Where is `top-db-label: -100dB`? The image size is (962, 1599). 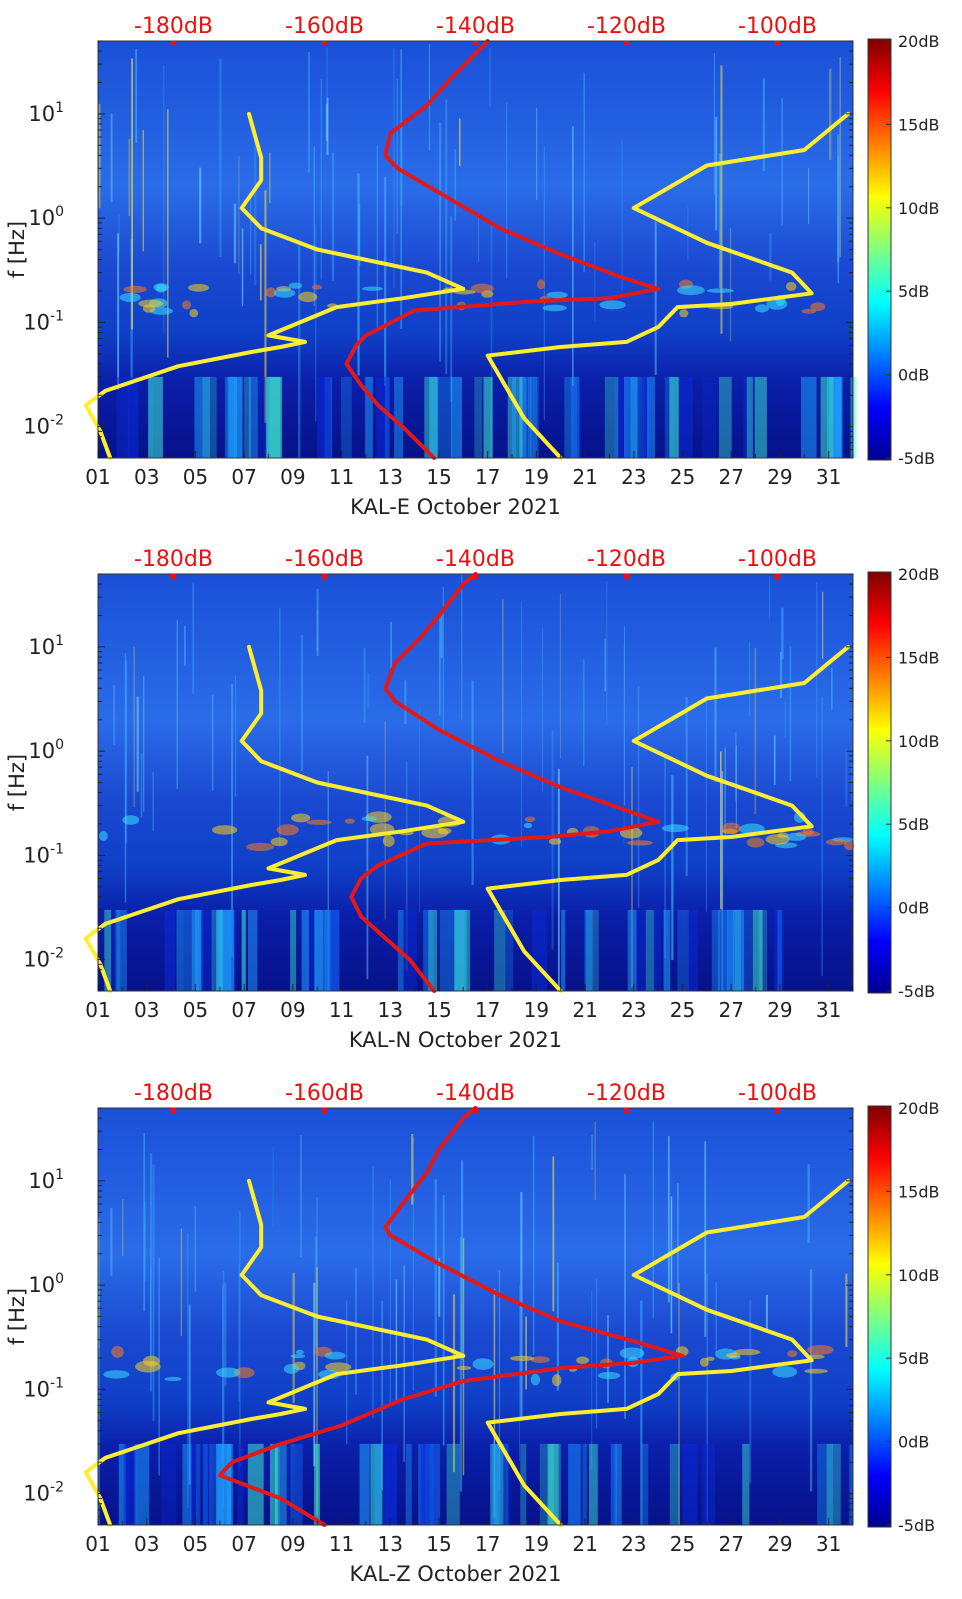
top-db-label: -100dB is located at coordinates (777, 26).